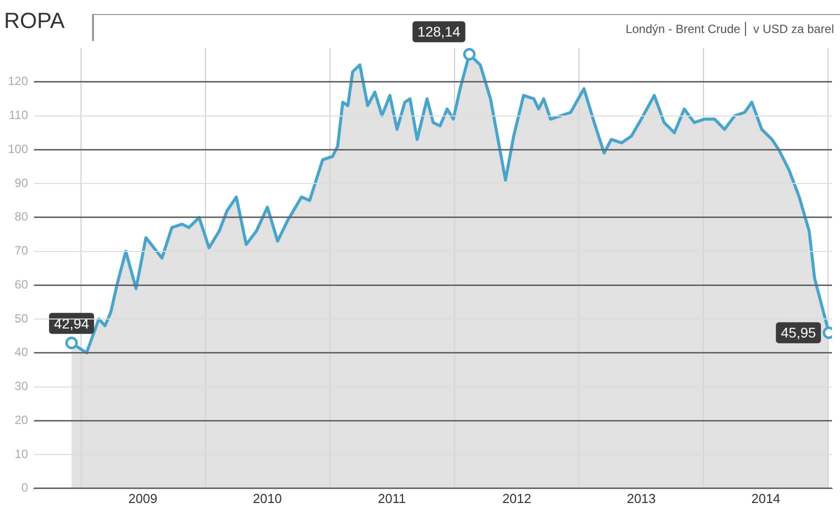  Describe the element at coordinates (789, 29) in the screenshot. I see `y-axis-title: v USD za barel` at that location.